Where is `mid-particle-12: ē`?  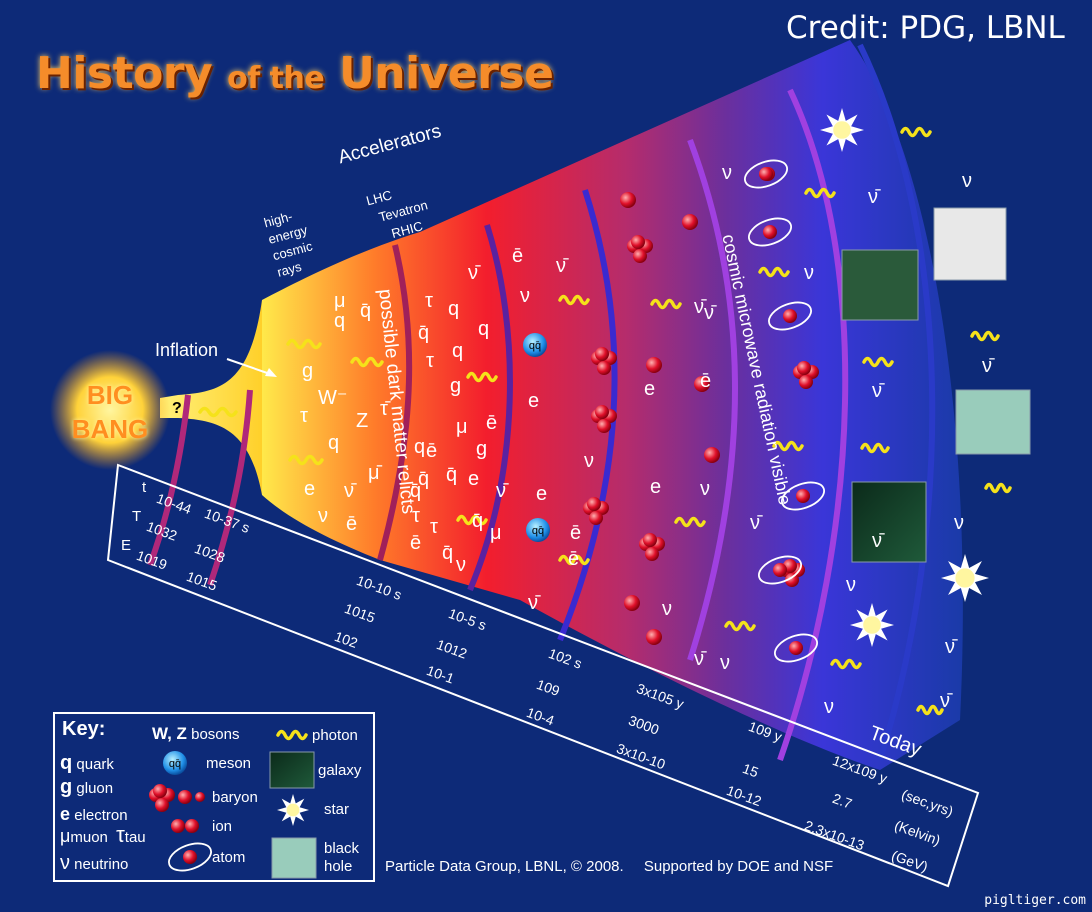
mid-particle-12: ē is located at coordinates (706, 381).